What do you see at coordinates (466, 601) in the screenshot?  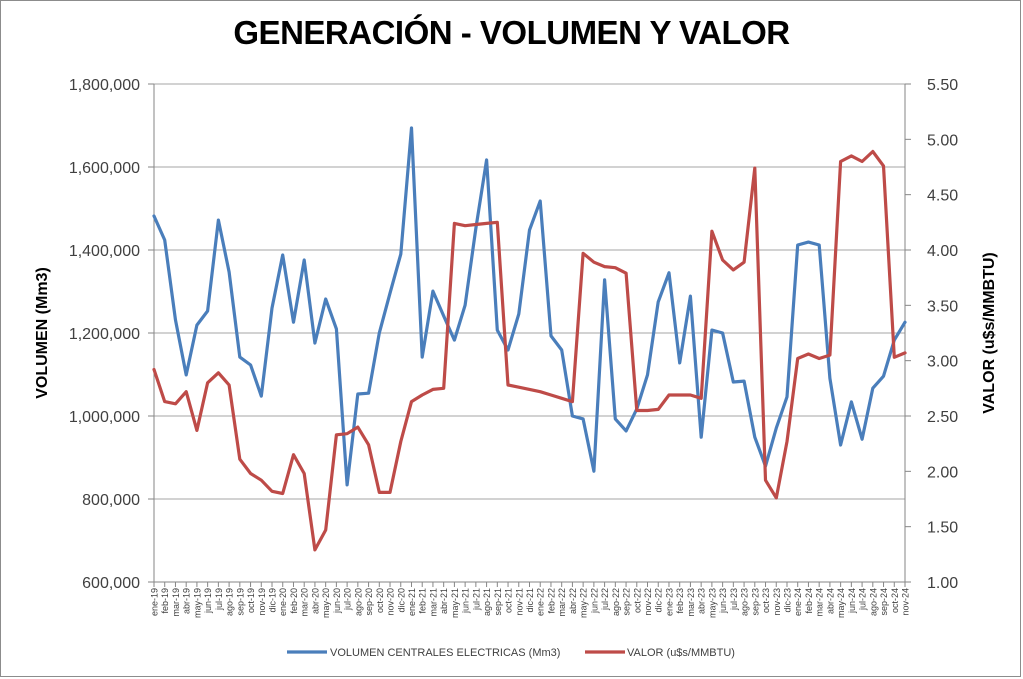 I see `x-tick-label: jun-21` at bounding box center [466, 601].